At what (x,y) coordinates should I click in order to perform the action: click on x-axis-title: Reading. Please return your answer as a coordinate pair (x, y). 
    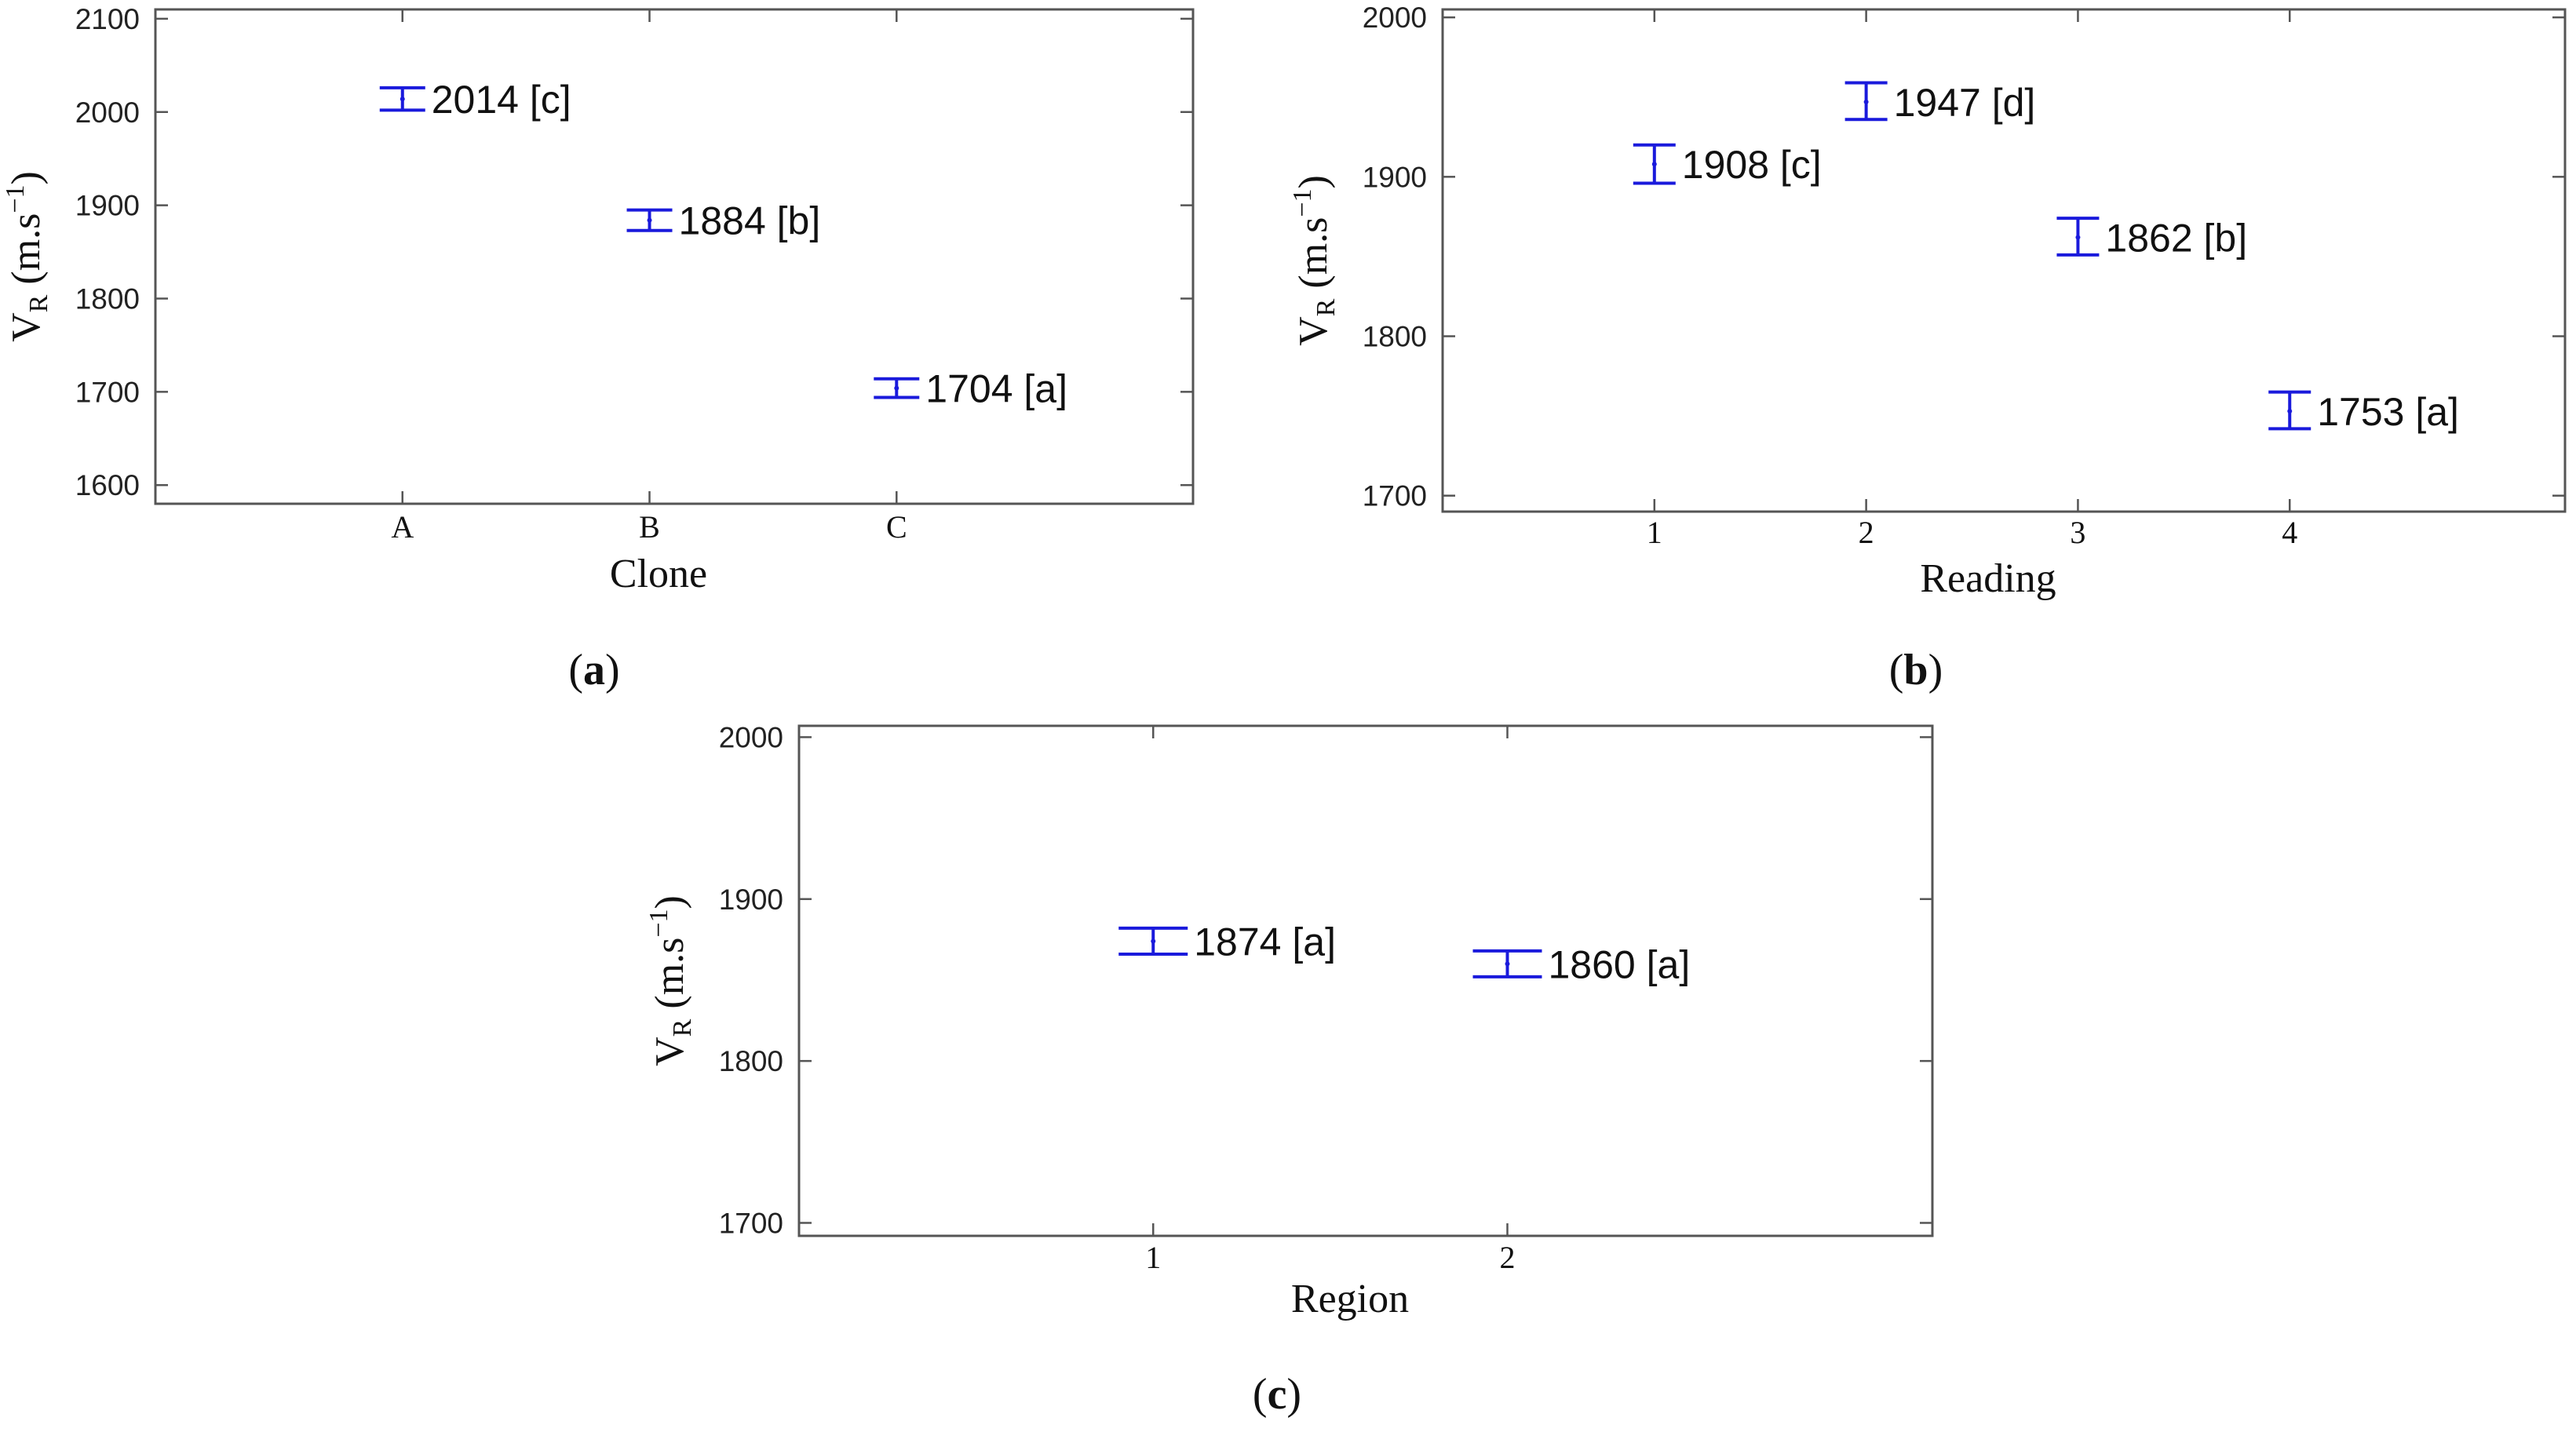
    Looking at the image, I should click on (1988, 578).